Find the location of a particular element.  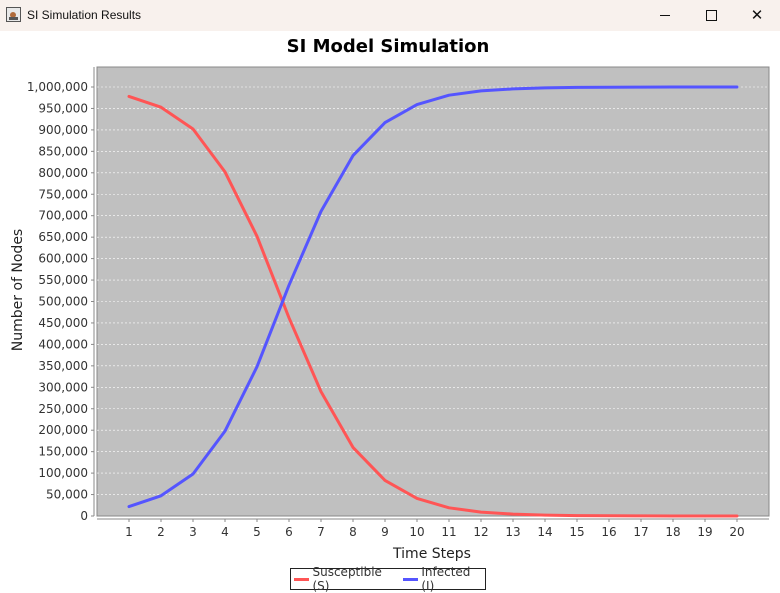

x-tick-label: 18 is located at coordinates (672, 532).